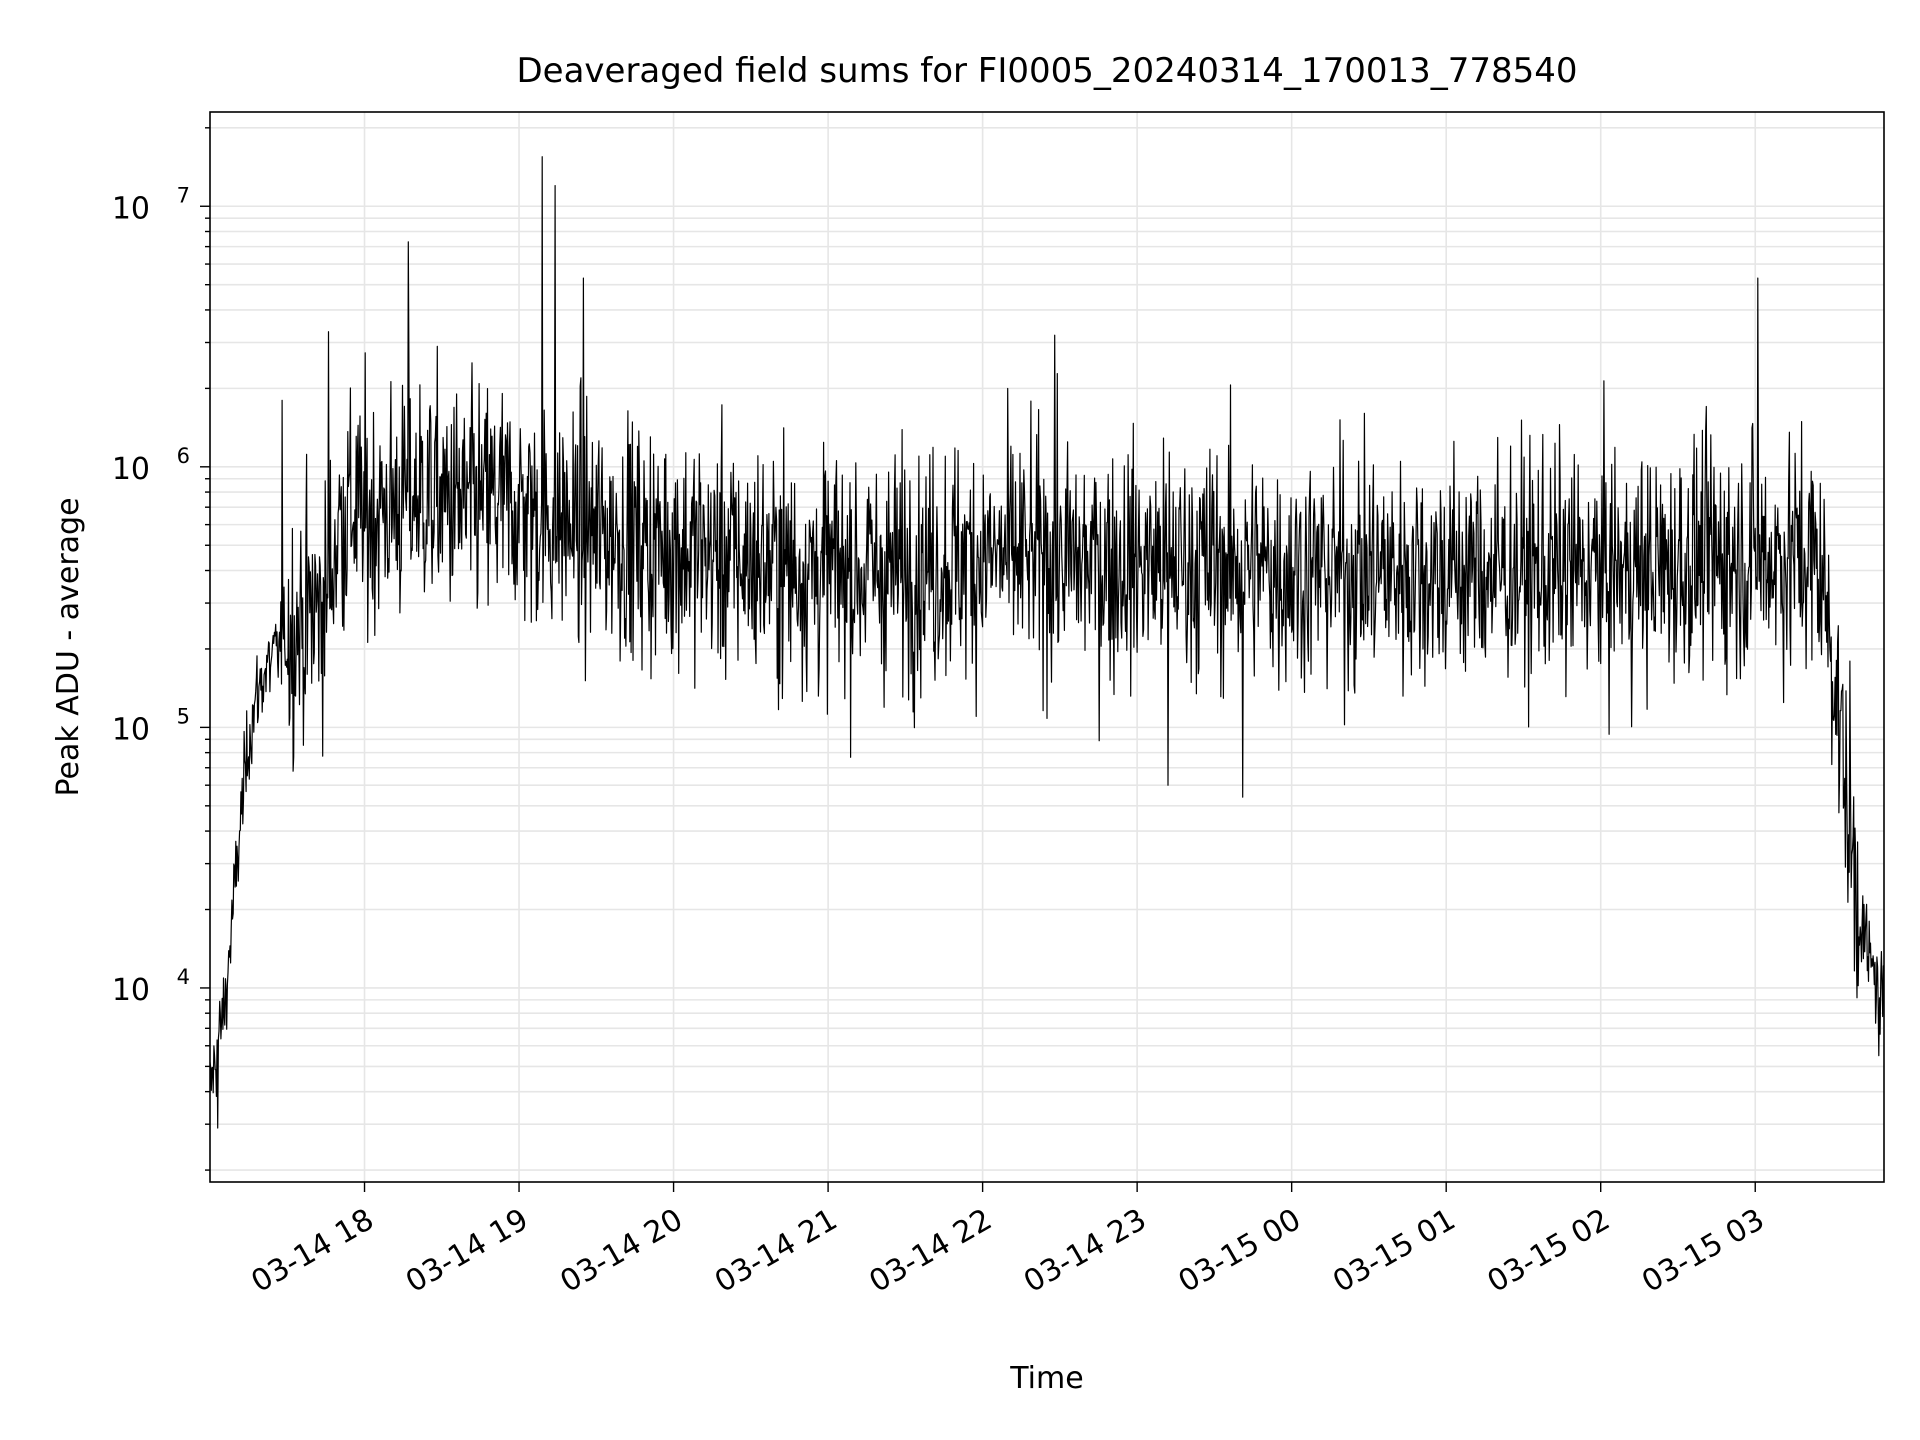 Image resolution: width=1920 pixels, height=1440 pixels. I want to click on y-tick-exponent: 6, so click(183, 456).